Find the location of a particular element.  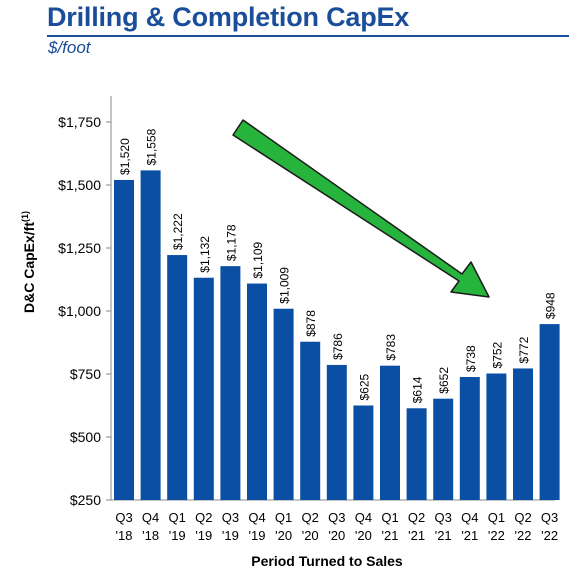

value-label: $783 is located at coordinates (391, 347).